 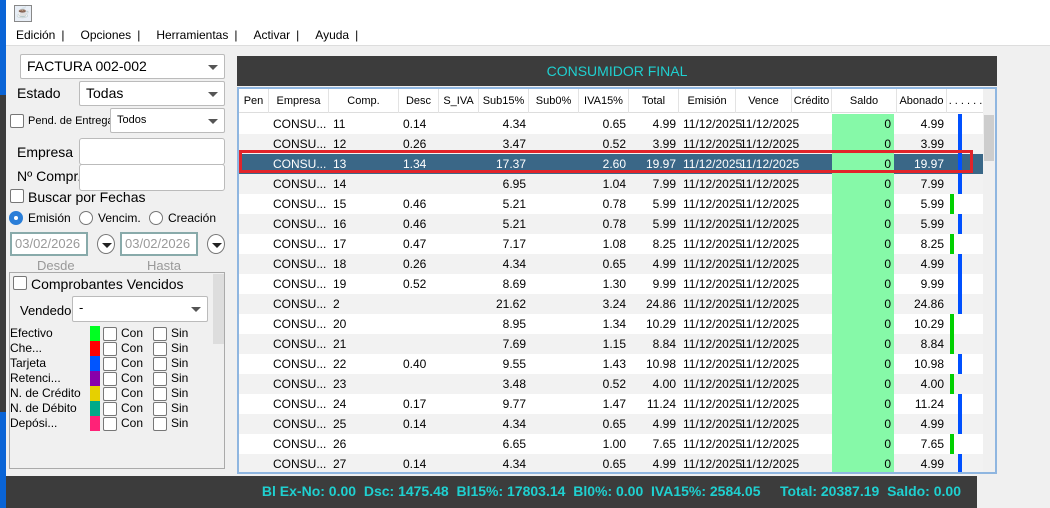 I want to click on column-header: Comp., so click(x=364, y=101).